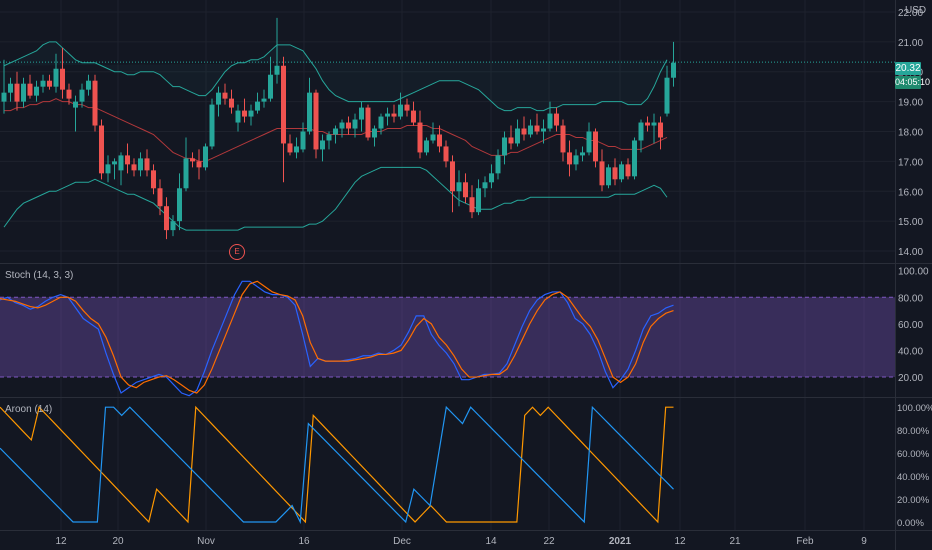  What do you see at coordinates (910, 133) in the screenshot?
I see `price-tick-label: 18.00` at bounding box center [910, 133].